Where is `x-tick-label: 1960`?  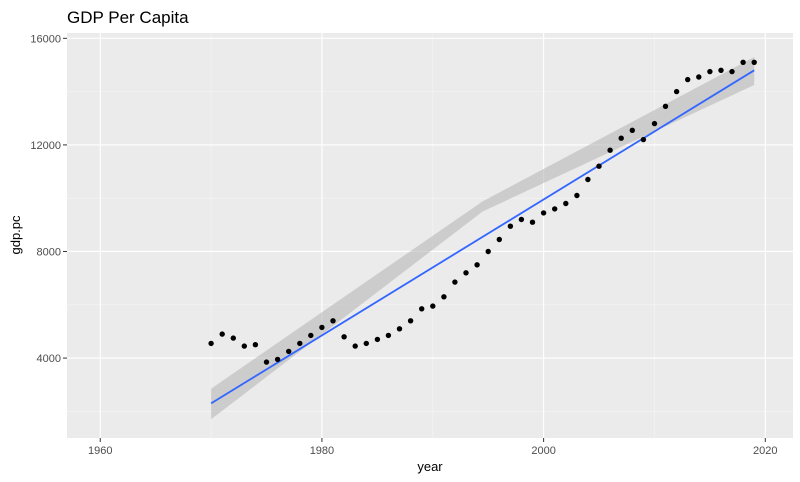 x-tick-label: 1960 is located at coordinates (100, 451).